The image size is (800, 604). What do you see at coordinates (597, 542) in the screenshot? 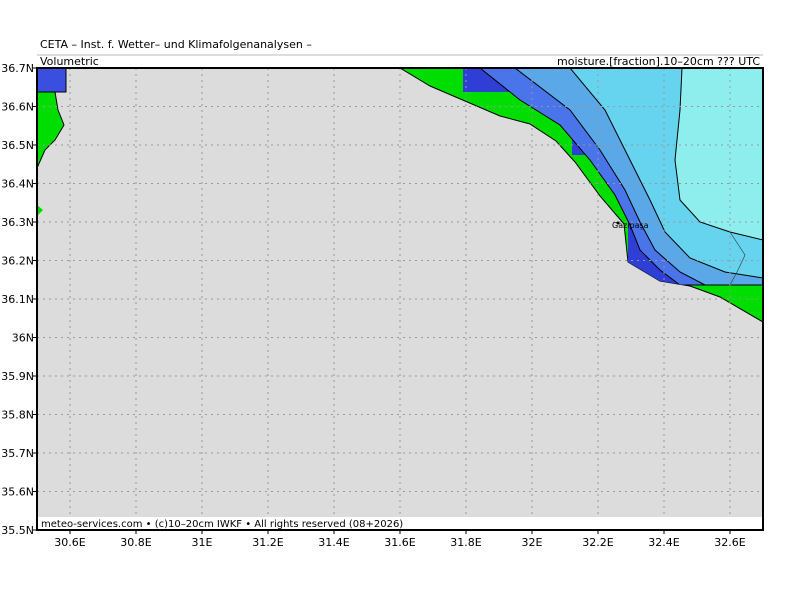
I see `x-tick-label: 32.2E` at bounding box center [597, 542].